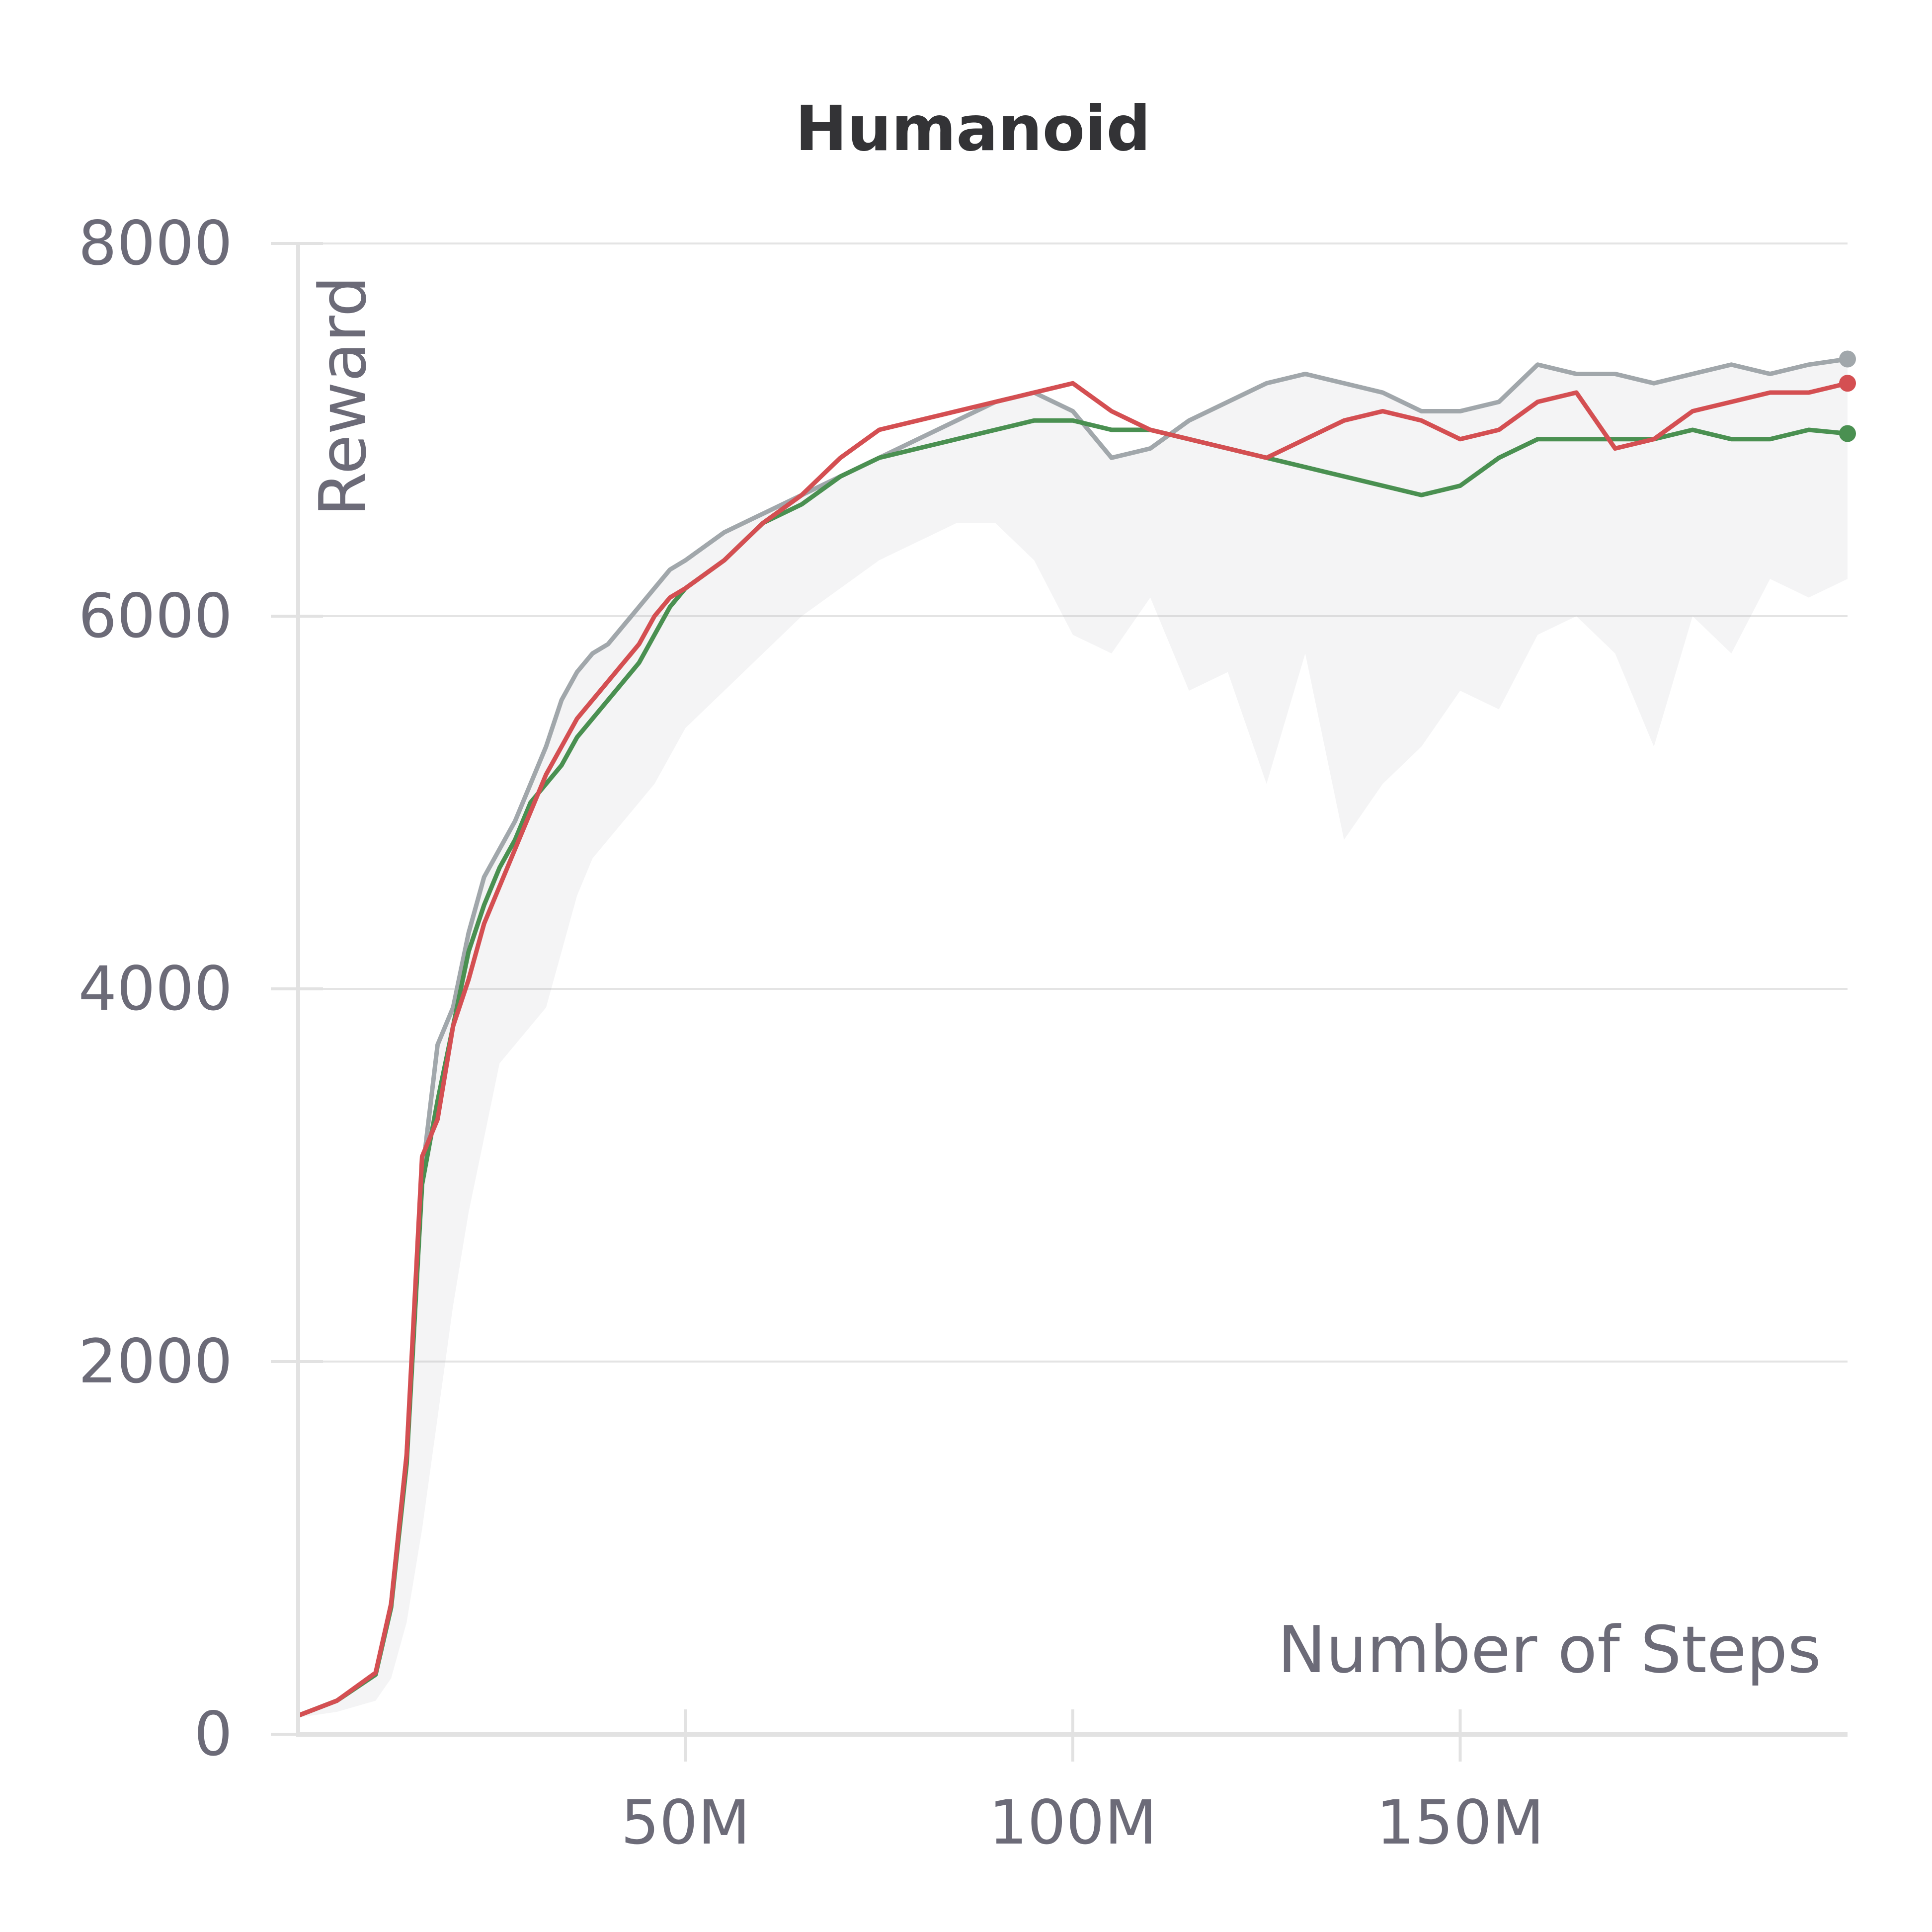 This screenshot has height=1932, width=1932. Describe the element at coordinates (156, 616) in the screenshot. I see `y-tick-label: 6000` at that location.